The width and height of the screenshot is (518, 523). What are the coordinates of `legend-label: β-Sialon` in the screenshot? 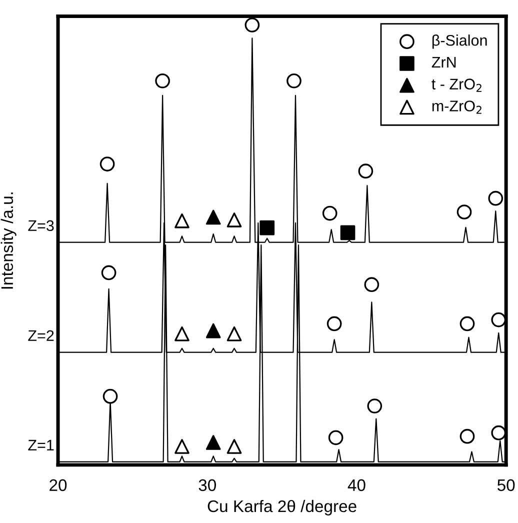 It's located at (459, 41).